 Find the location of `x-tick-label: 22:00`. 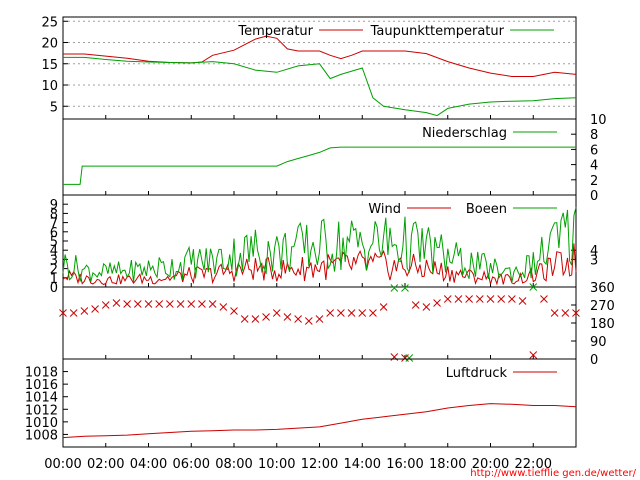

x-tick-label: 22:00 is located at coordinates (533, 464).